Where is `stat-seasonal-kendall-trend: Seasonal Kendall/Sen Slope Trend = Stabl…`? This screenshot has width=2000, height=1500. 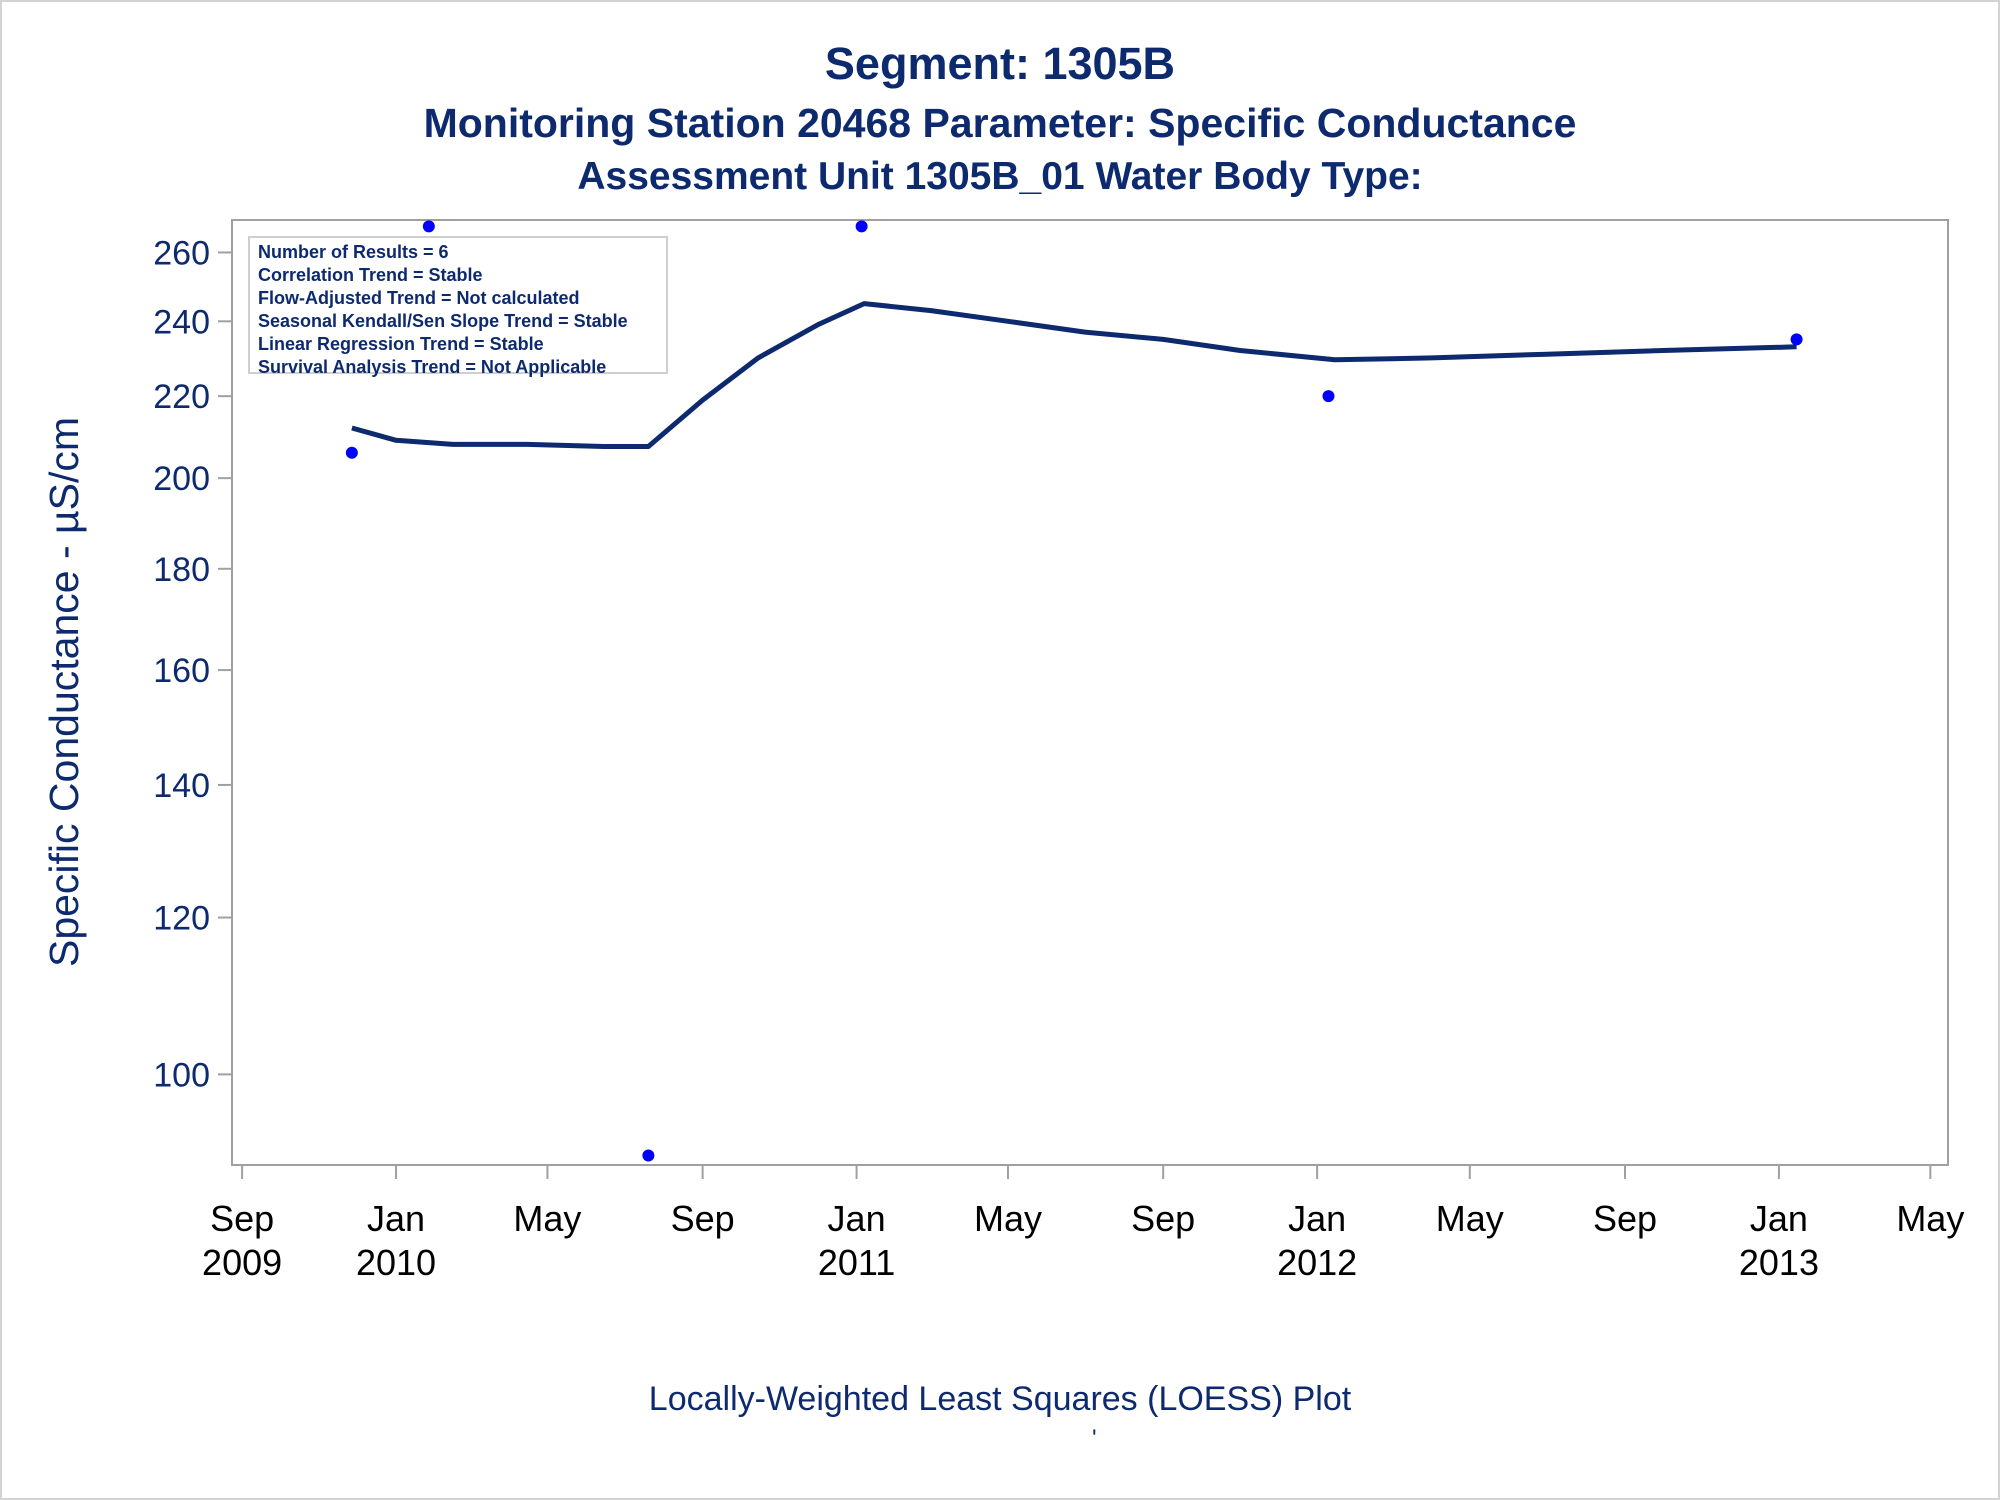
stat-seasonal-kendall-trend: Seasonal Kendall/Sen Slope Trend = Stabl… is located at coordinates (443, 321).